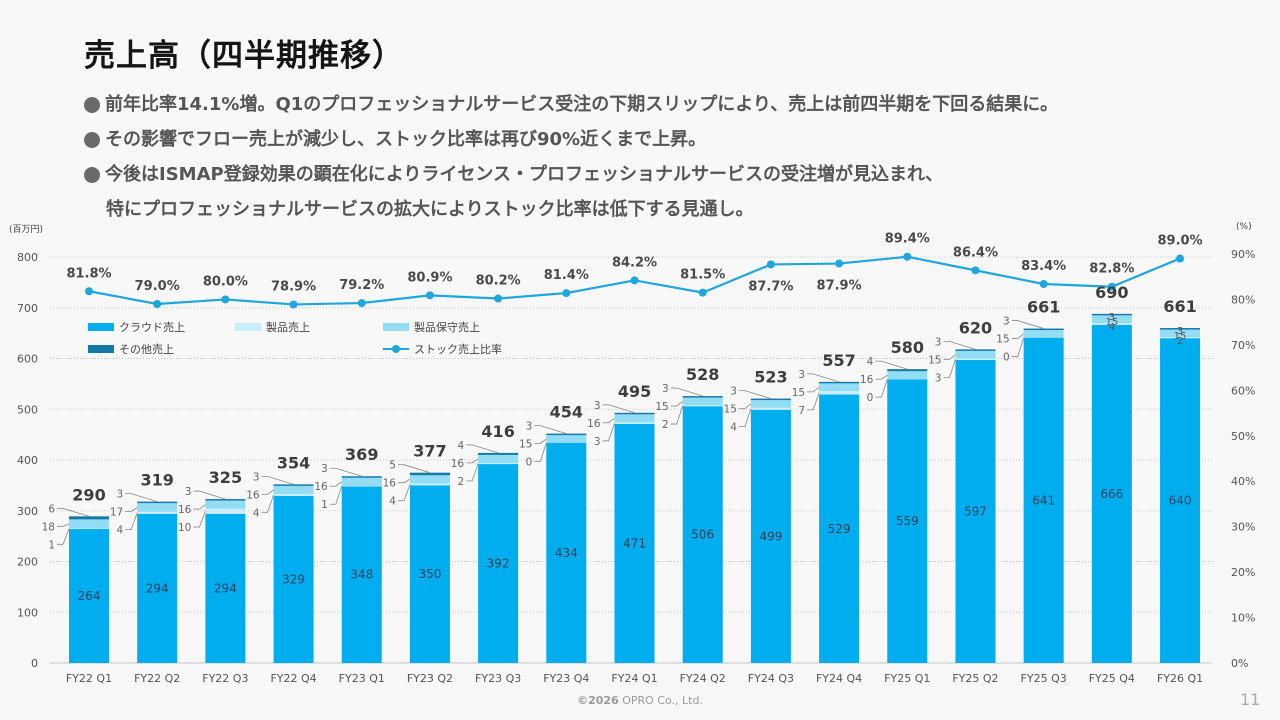  Describe the element at coordinates (1250, 699) in the screenshot. I see `page-number: 11` at that location.